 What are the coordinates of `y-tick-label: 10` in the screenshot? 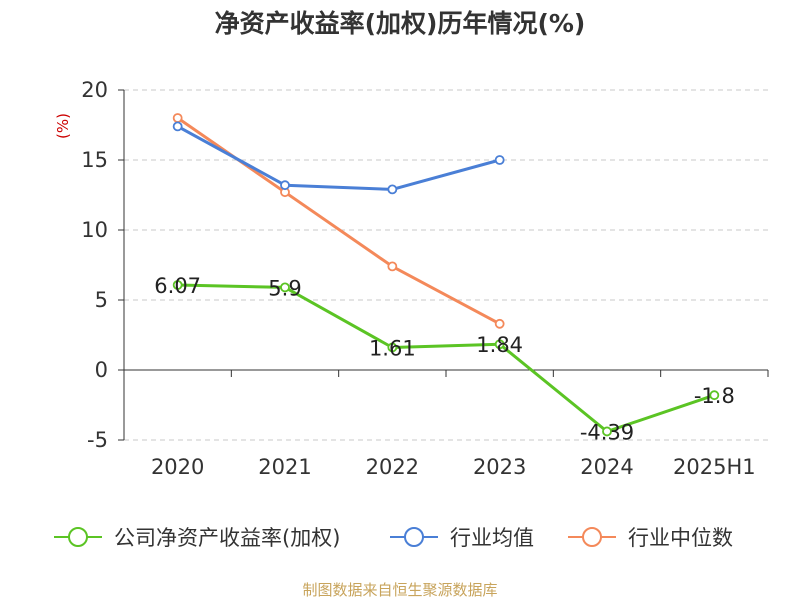 It's located at (94, 230).